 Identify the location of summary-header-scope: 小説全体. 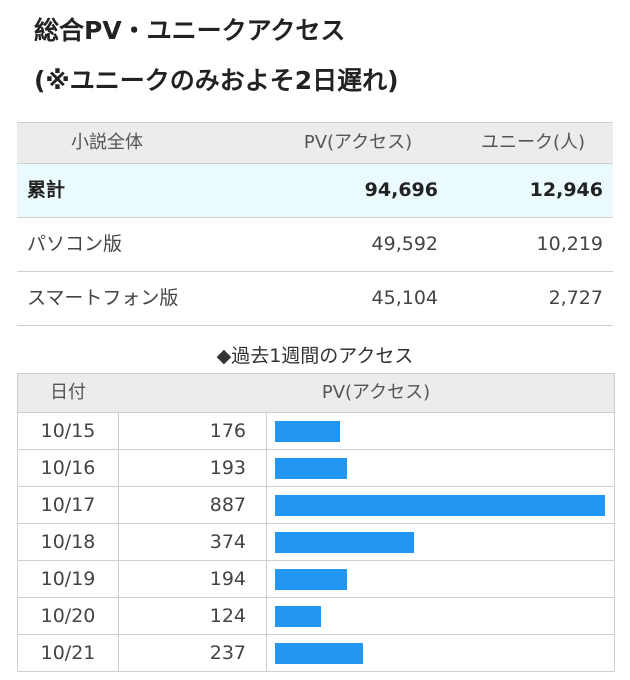
(107, 142).